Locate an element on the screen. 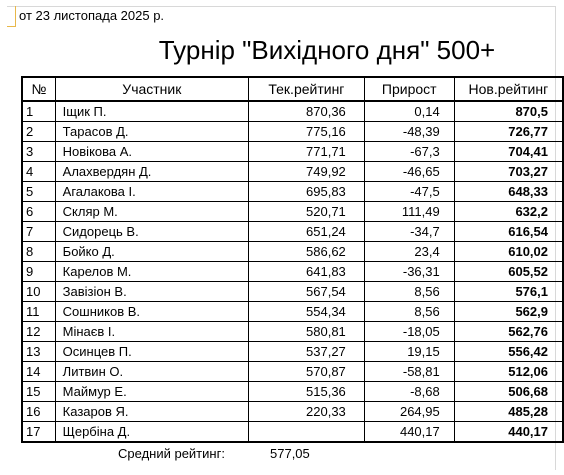 The image size is (564, 475). cell-current-rating: 567,54 is located at coordinates (306, 291).